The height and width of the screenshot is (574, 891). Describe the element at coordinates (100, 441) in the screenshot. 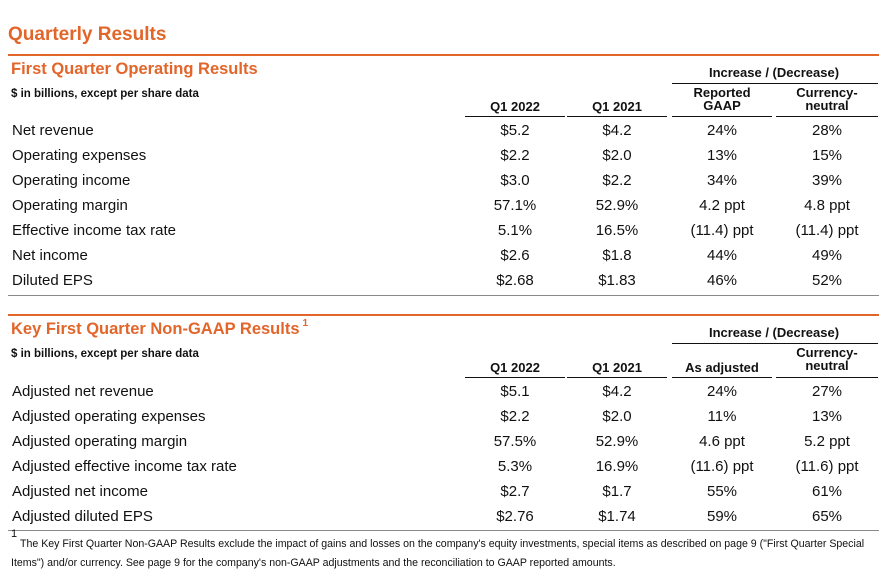

I see `row-label: Adjusted operating margin` at that location.